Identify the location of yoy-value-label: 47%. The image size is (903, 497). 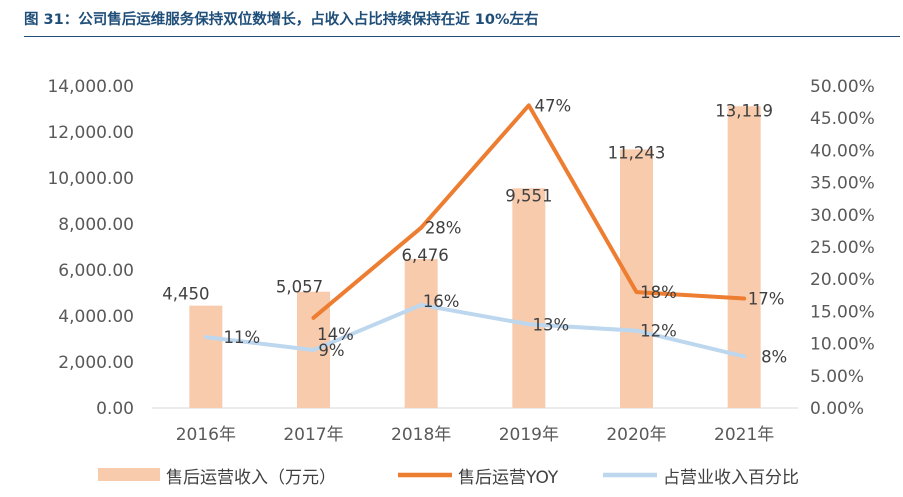
(552, 105).